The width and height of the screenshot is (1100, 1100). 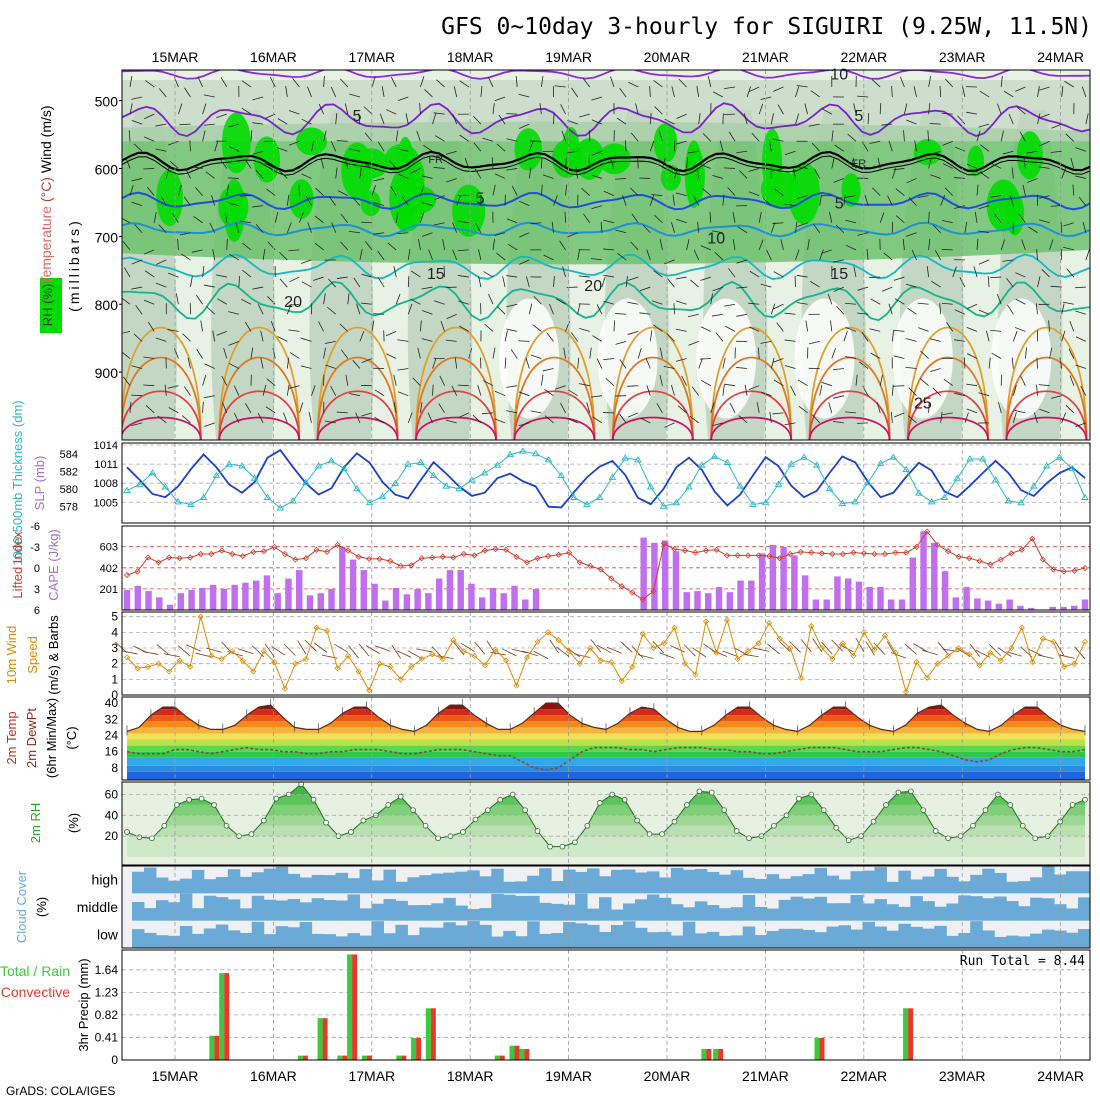 I want to click on rh-dry-area, so click(x=627, y=358).